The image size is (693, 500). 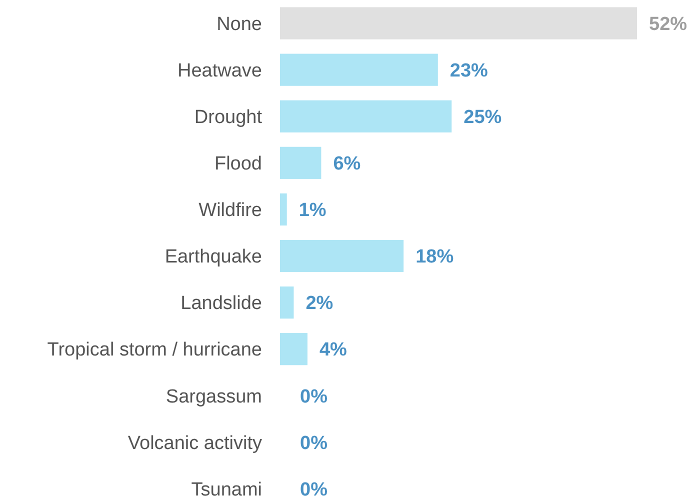 What do you see at coordinates (221, 303) in the screenshot?
I see `y-tick-label: Landslide` at bounding box center [221, 303].